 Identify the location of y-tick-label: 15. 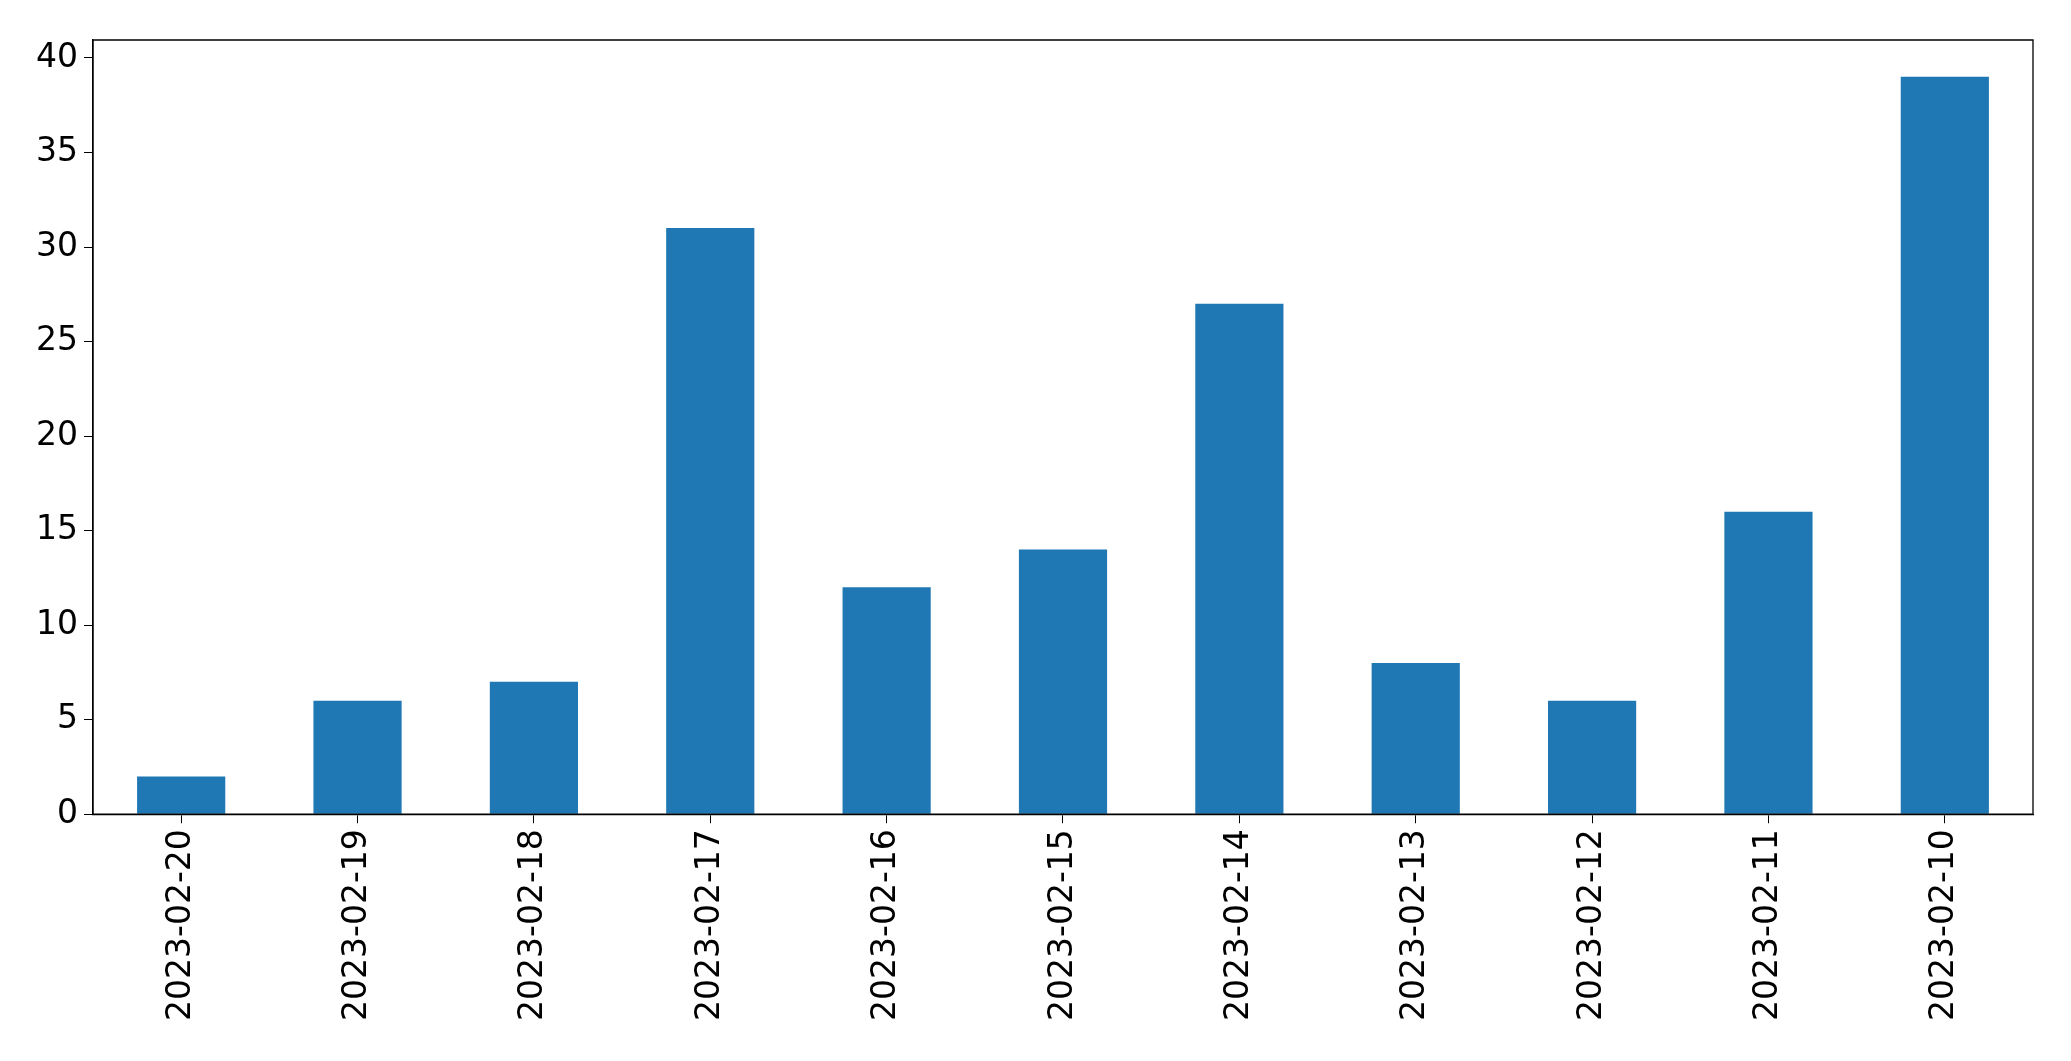
(56, 528).